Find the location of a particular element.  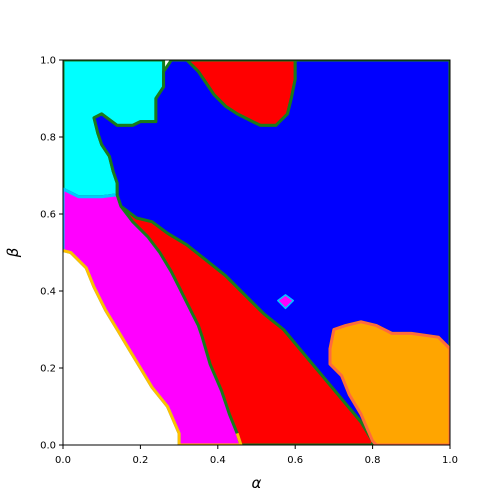

y-tick-label: 0.8 is located at coordinates (48, 138).